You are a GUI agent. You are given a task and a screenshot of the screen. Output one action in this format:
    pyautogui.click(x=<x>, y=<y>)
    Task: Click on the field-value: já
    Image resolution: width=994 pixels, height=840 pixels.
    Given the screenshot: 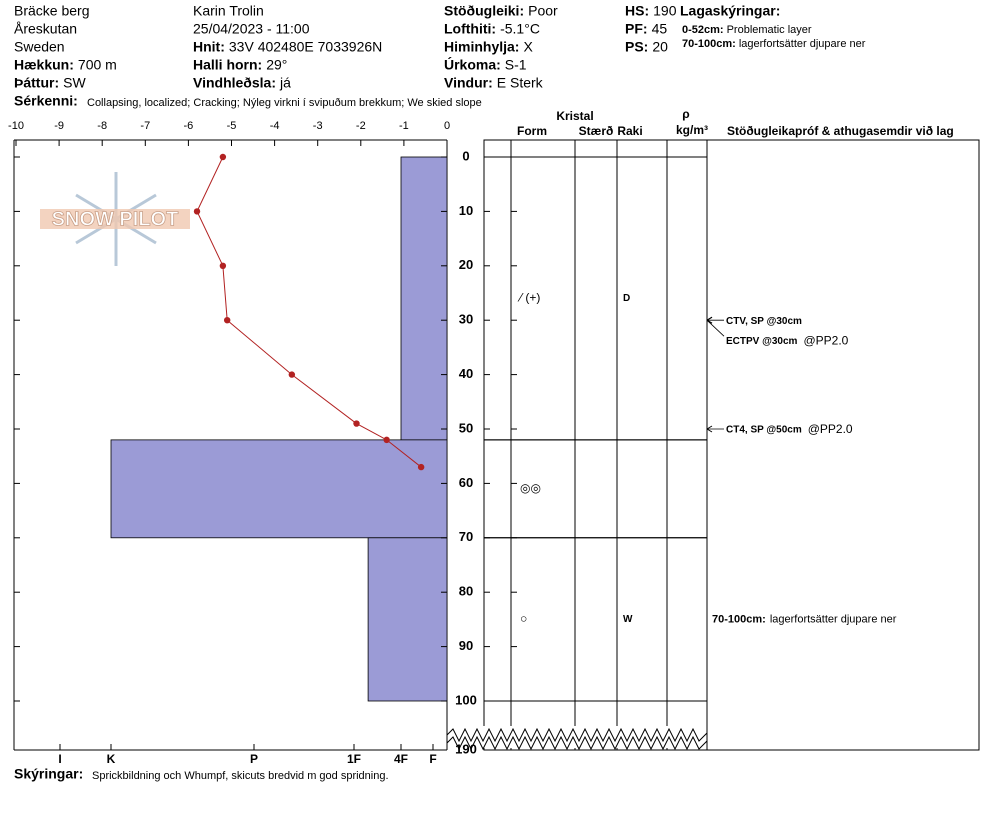 What is the action you would take?
    pyautogui.click(x=285, y=83)
    